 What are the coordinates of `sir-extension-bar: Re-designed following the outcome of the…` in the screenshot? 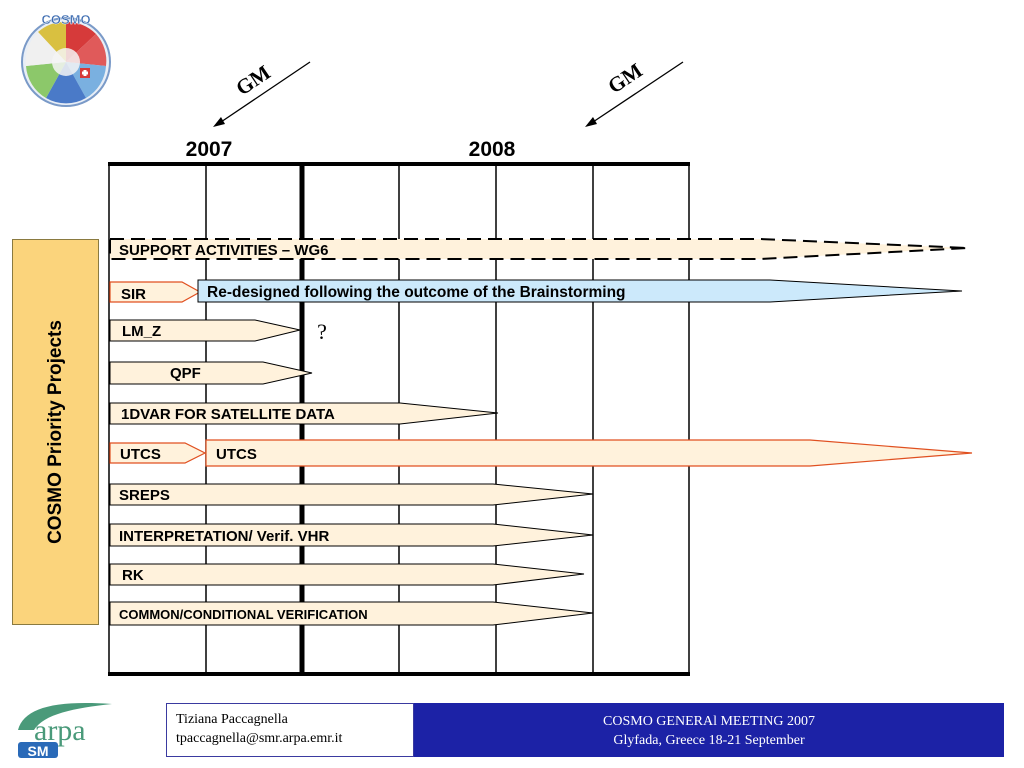 It's located at (580, 291).